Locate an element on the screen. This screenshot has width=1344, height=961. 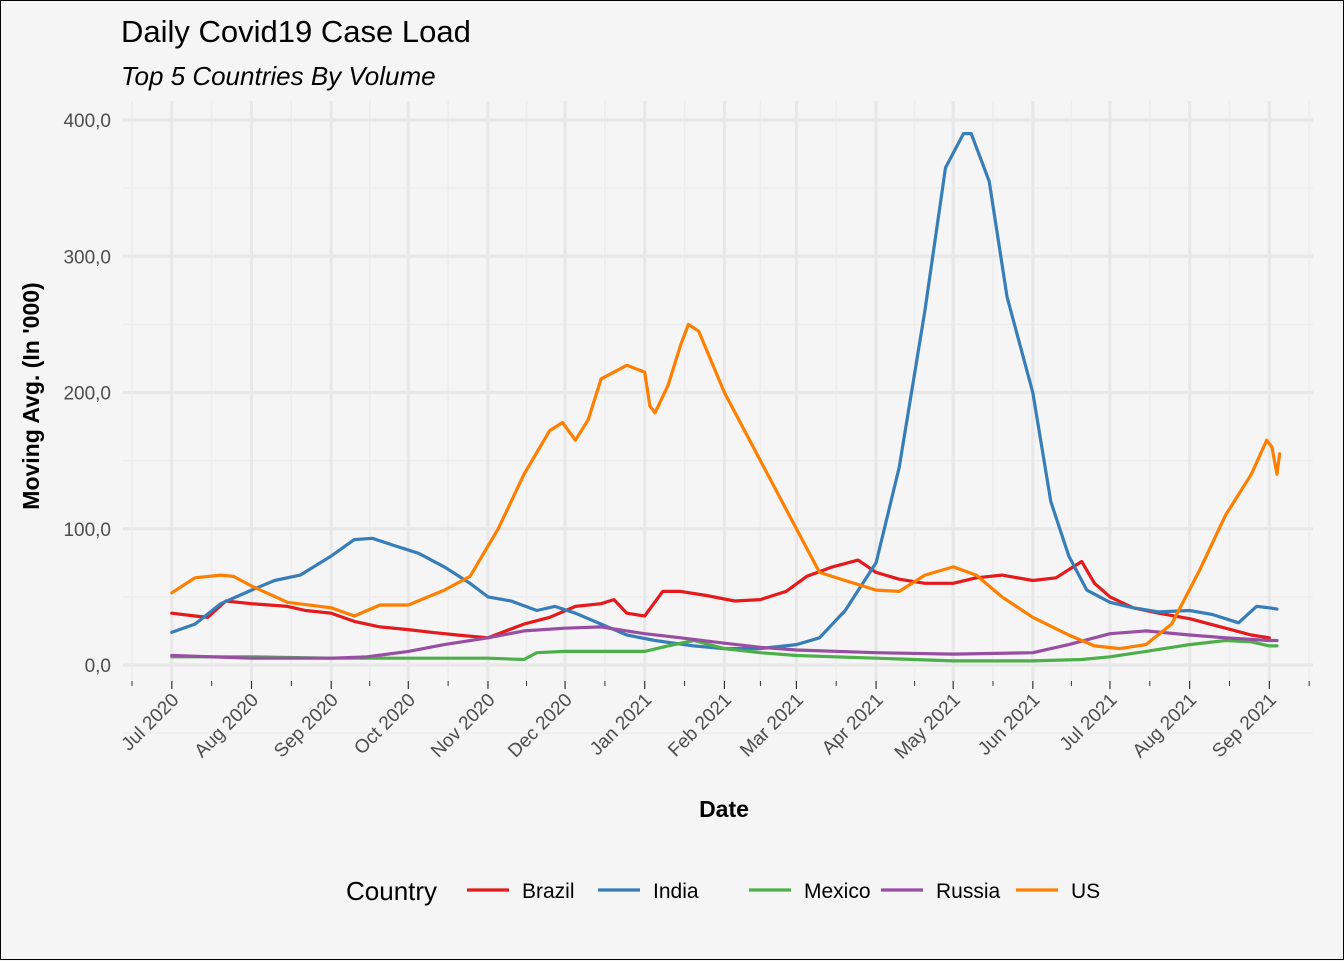
x-tick-label: May 2021 is located at coordinates (928, 727).